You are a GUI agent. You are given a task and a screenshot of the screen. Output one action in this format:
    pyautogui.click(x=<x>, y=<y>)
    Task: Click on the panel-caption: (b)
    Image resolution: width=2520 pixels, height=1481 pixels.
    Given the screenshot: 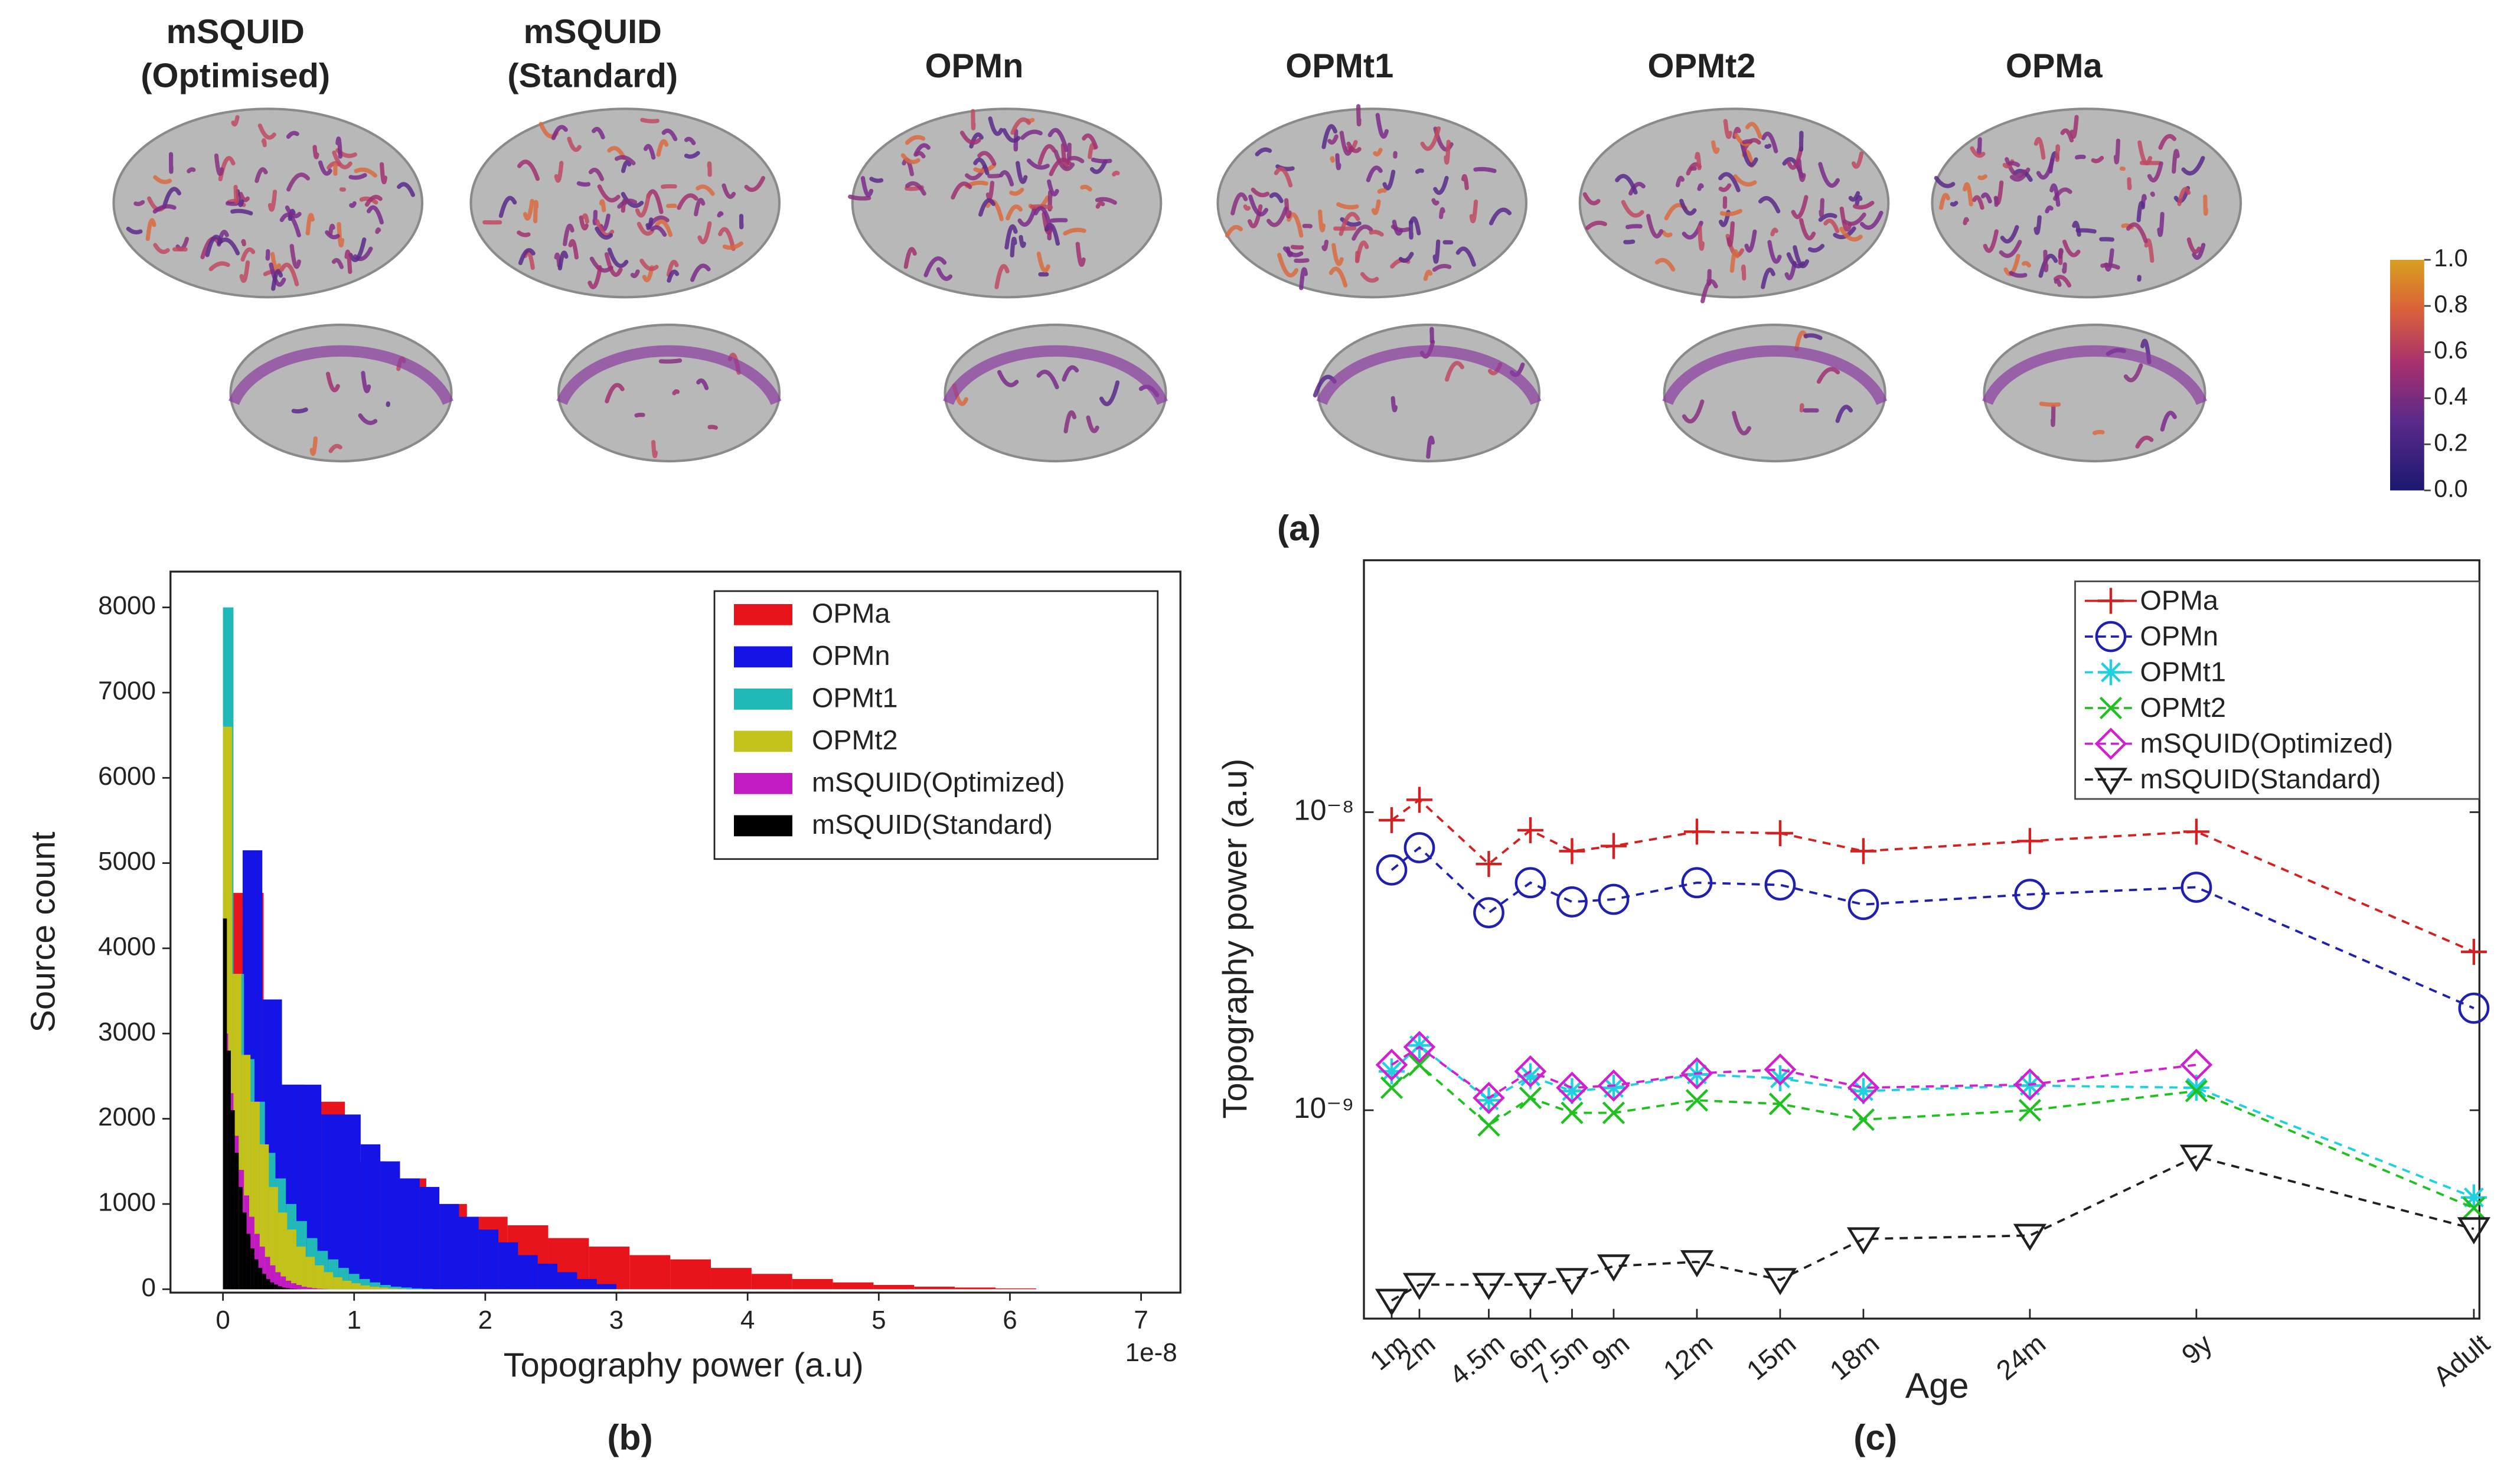 What is the action you would take?
    pyautogui.click(x=629, y=1437)
    